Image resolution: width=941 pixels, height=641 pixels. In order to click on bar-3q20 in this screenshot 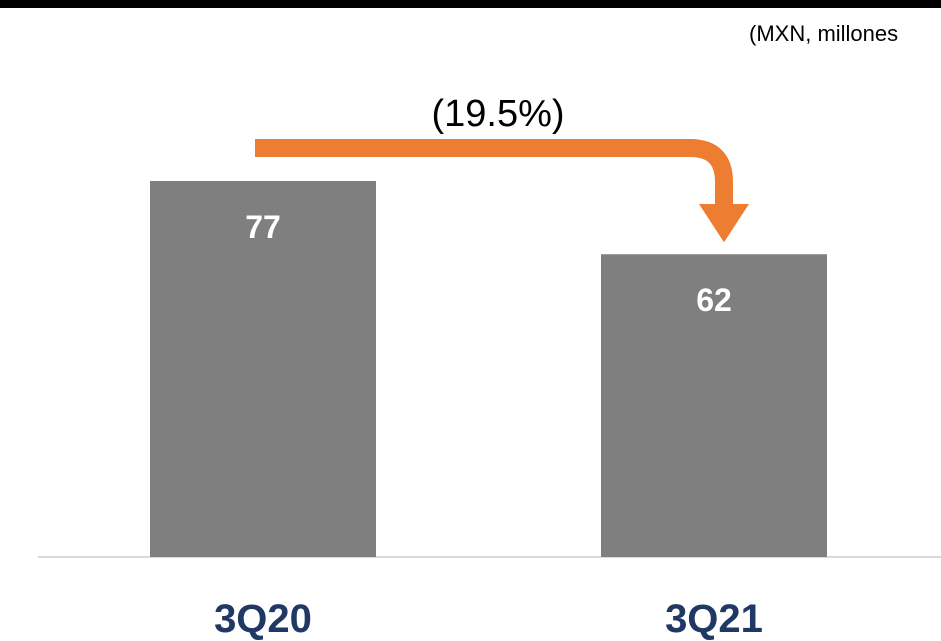, I will do `click(263, 369)`.